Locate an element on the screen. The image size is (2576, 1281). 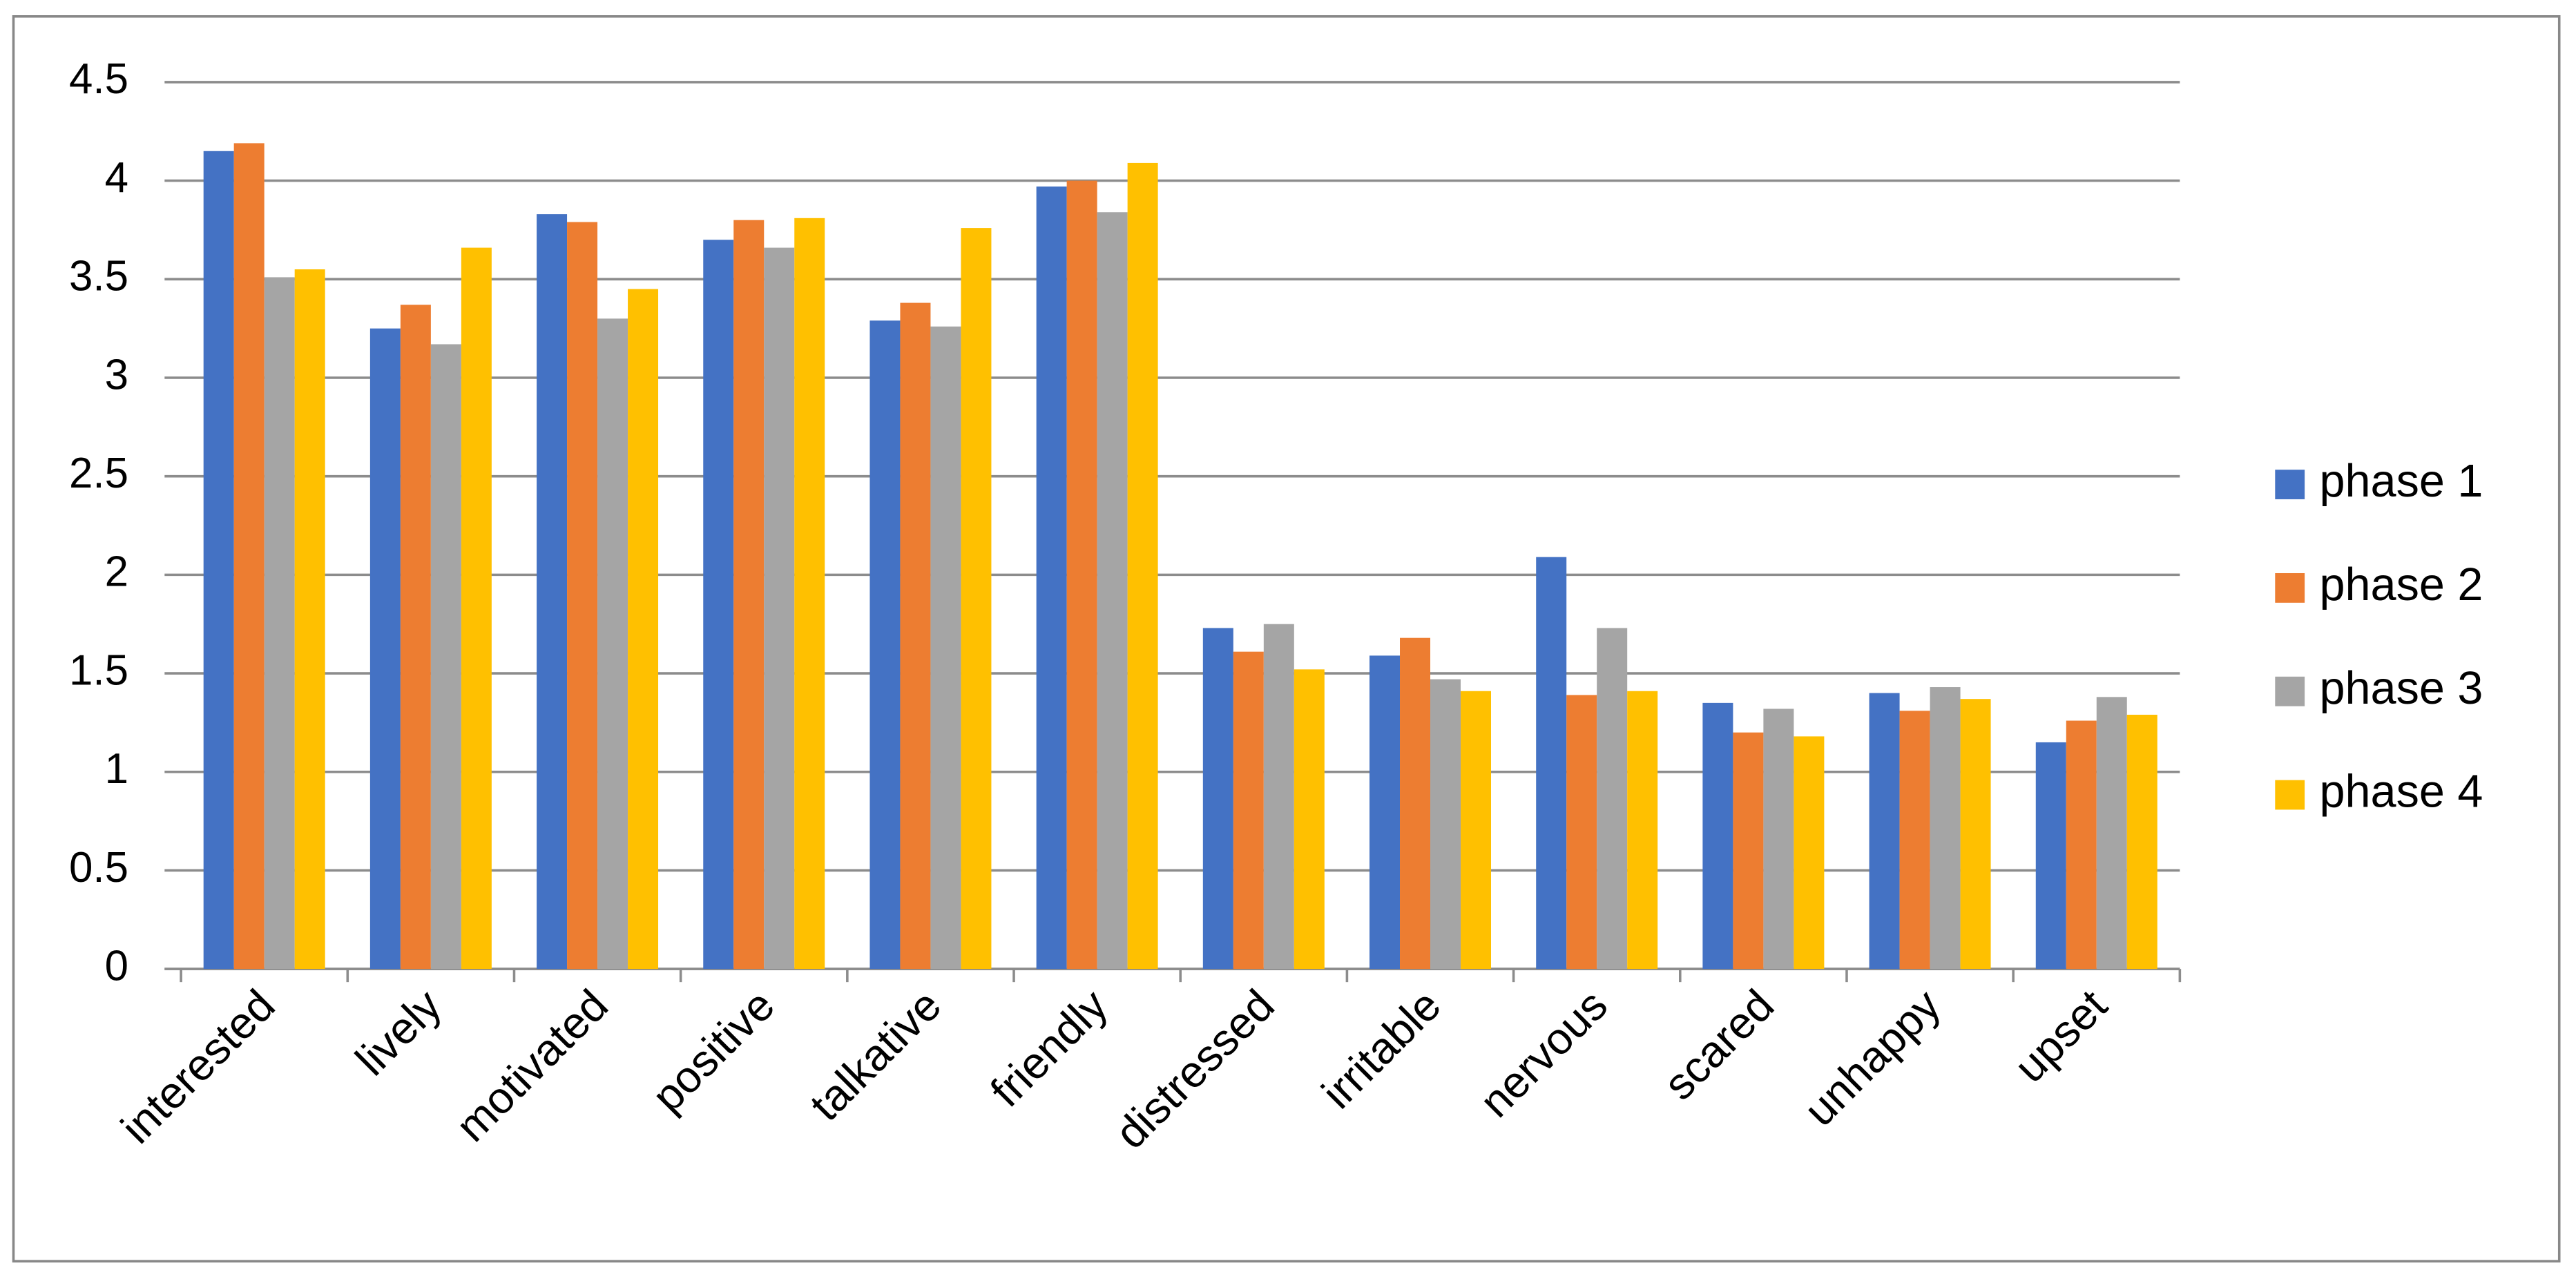
y-tick-label: 2 is located at coordinates (116, 572).